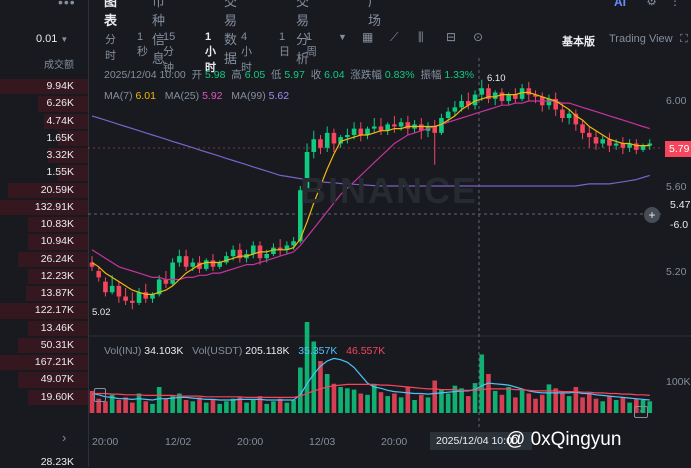  What do you see at coordinates (169, 52) in the screenshot?
I see `interval-15m: 15分钟` at bounding box center [169, 52].